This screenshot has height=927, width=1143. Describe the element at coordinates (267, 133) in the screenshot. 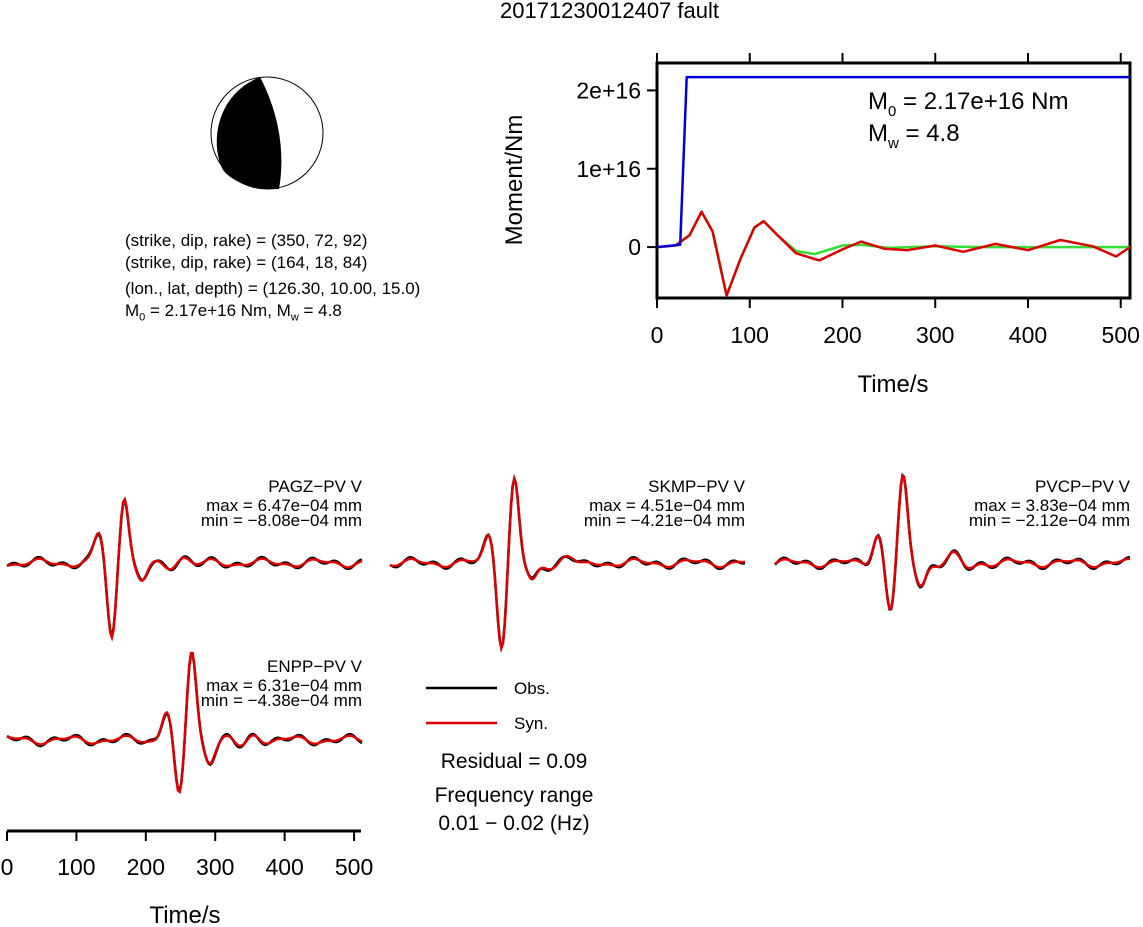

I see `focal-mechanism-beachball` at that location.